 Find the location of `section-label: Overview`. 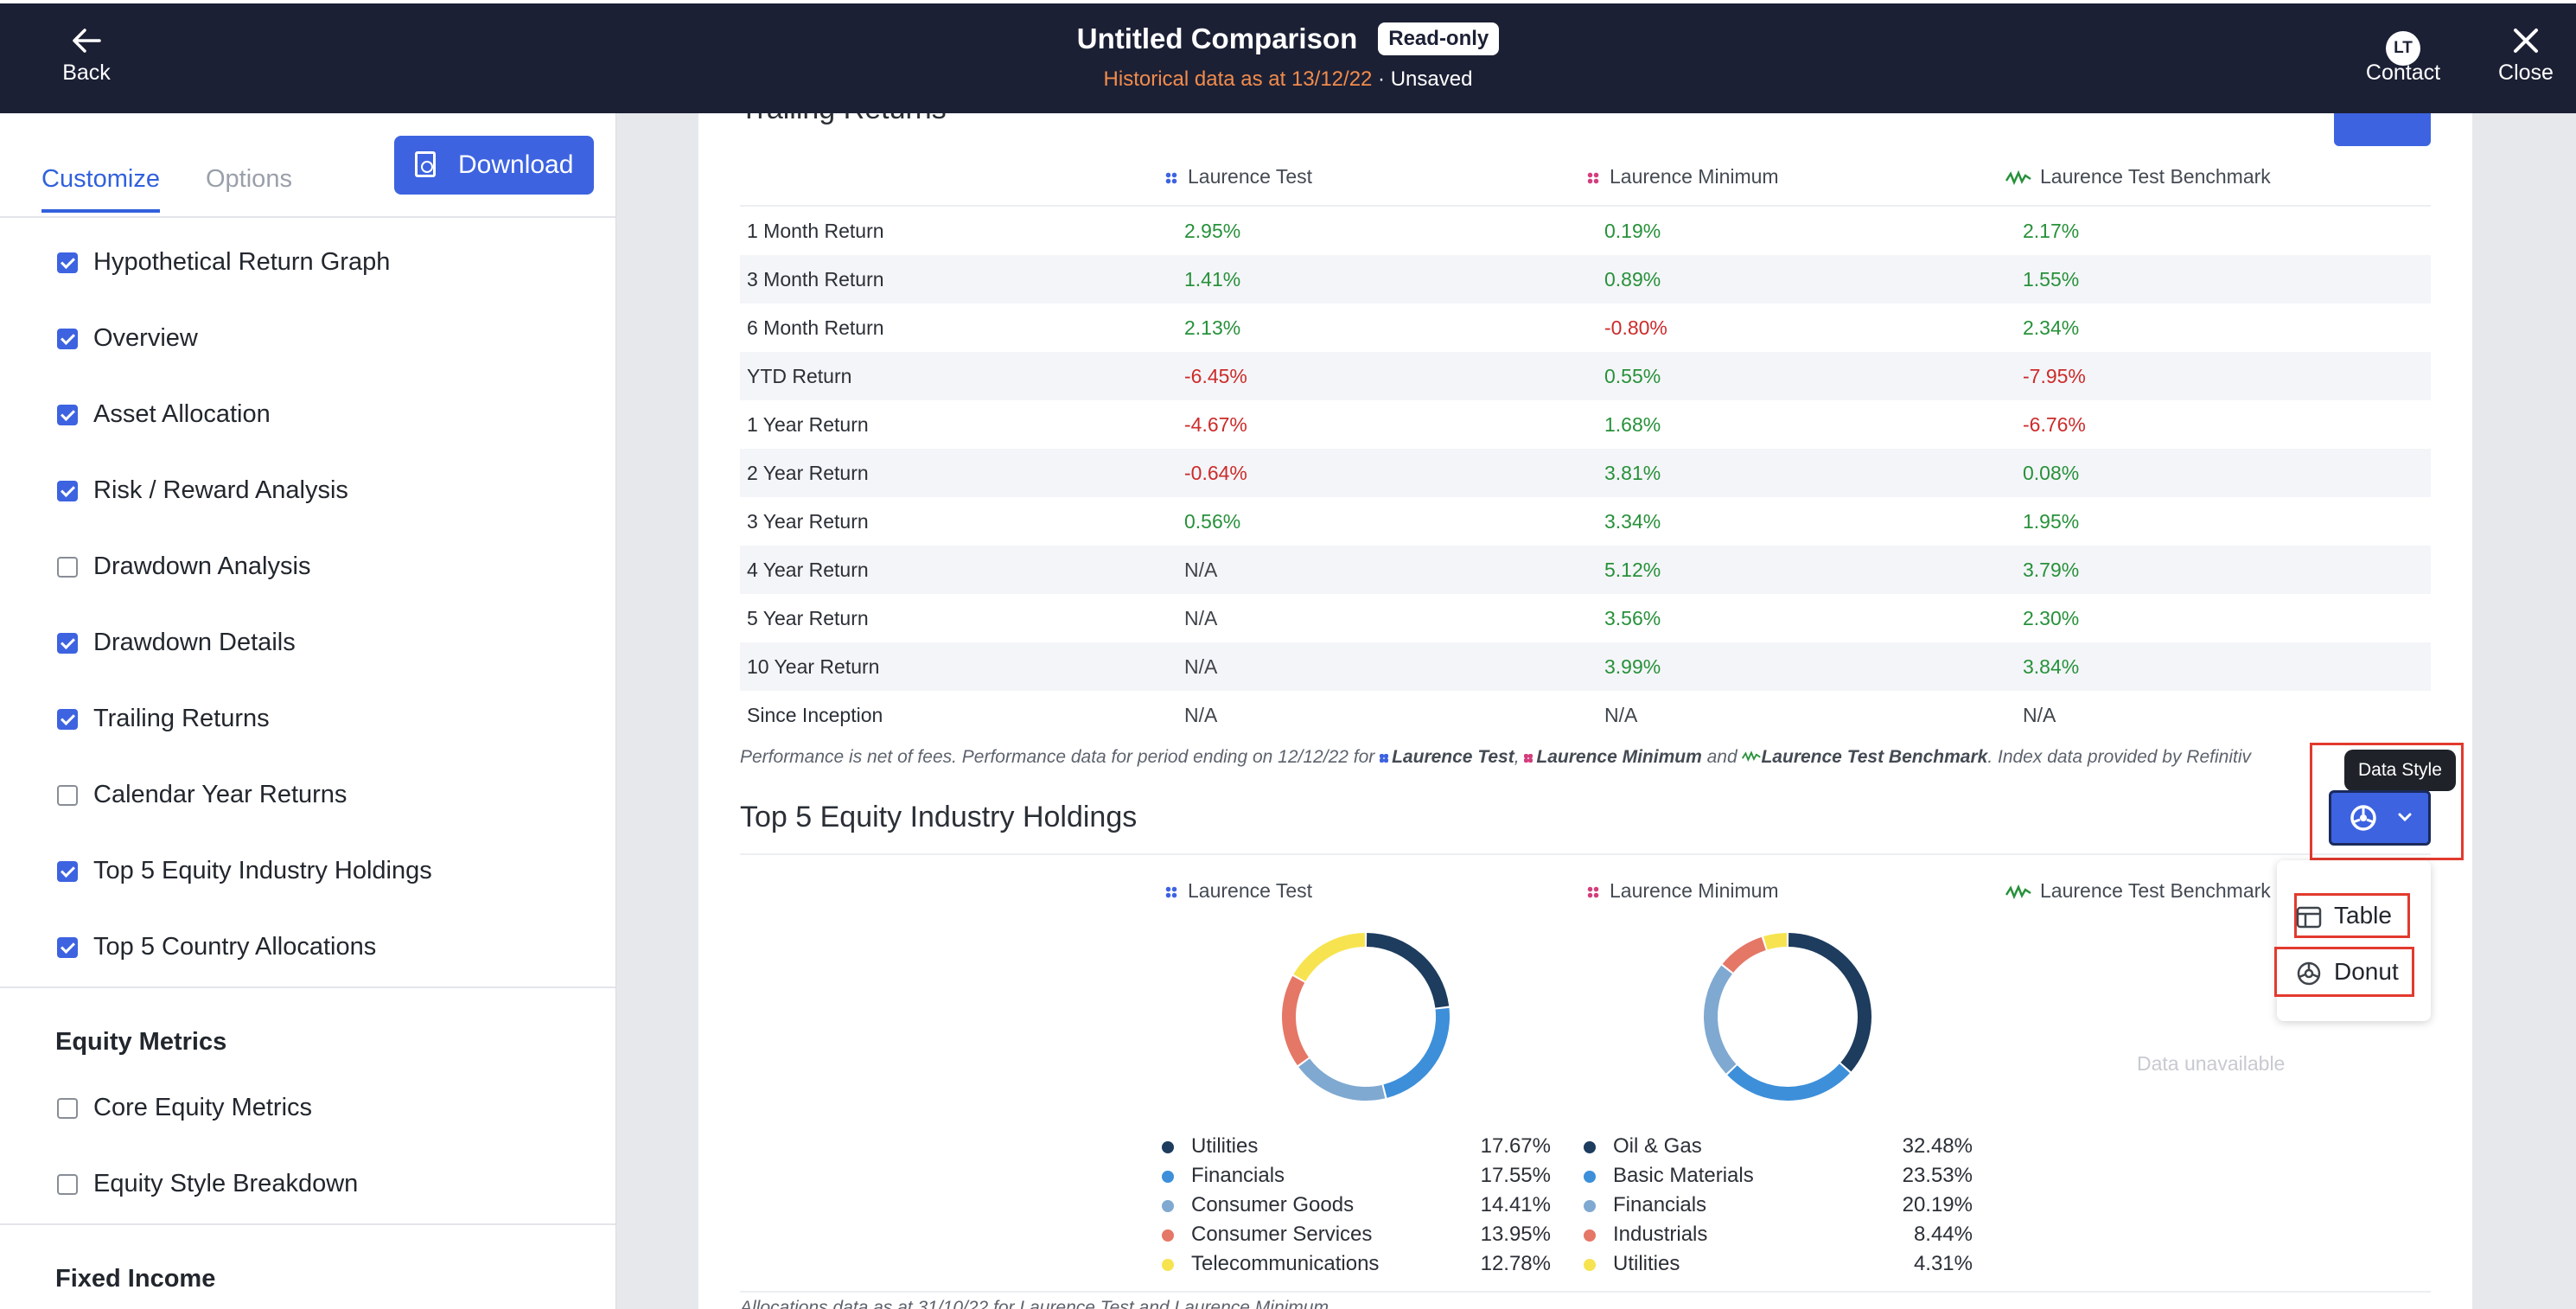

section-label: Overview is located at coordinates (145, 338).